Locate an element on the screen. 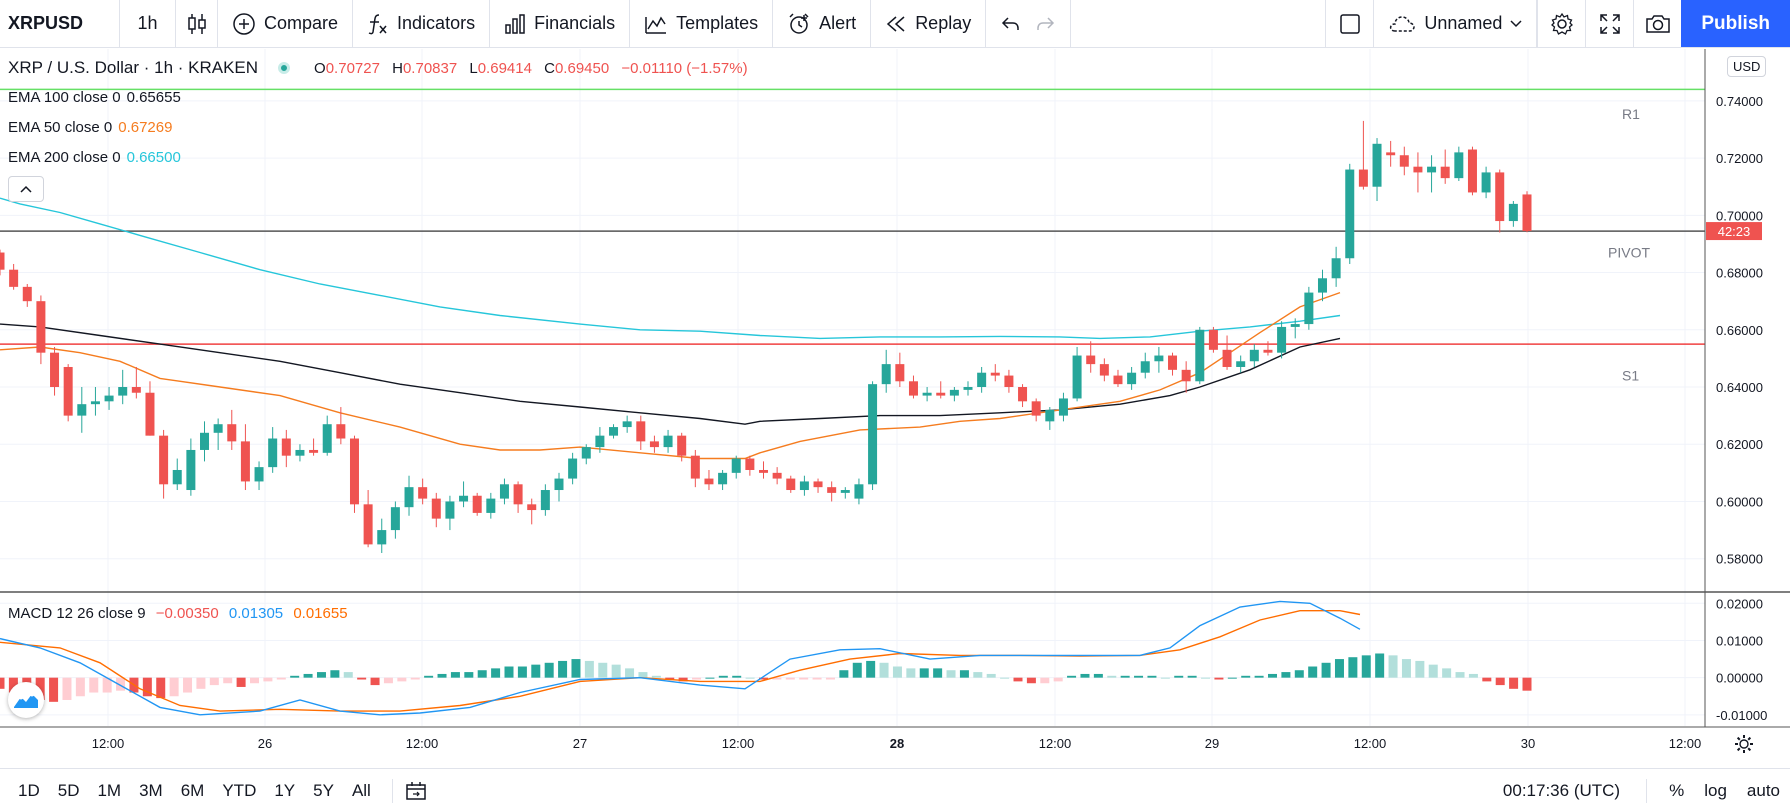 The height and width of the screenshot is (812, 1790). macd-lines is located at coordinates (680, 658).